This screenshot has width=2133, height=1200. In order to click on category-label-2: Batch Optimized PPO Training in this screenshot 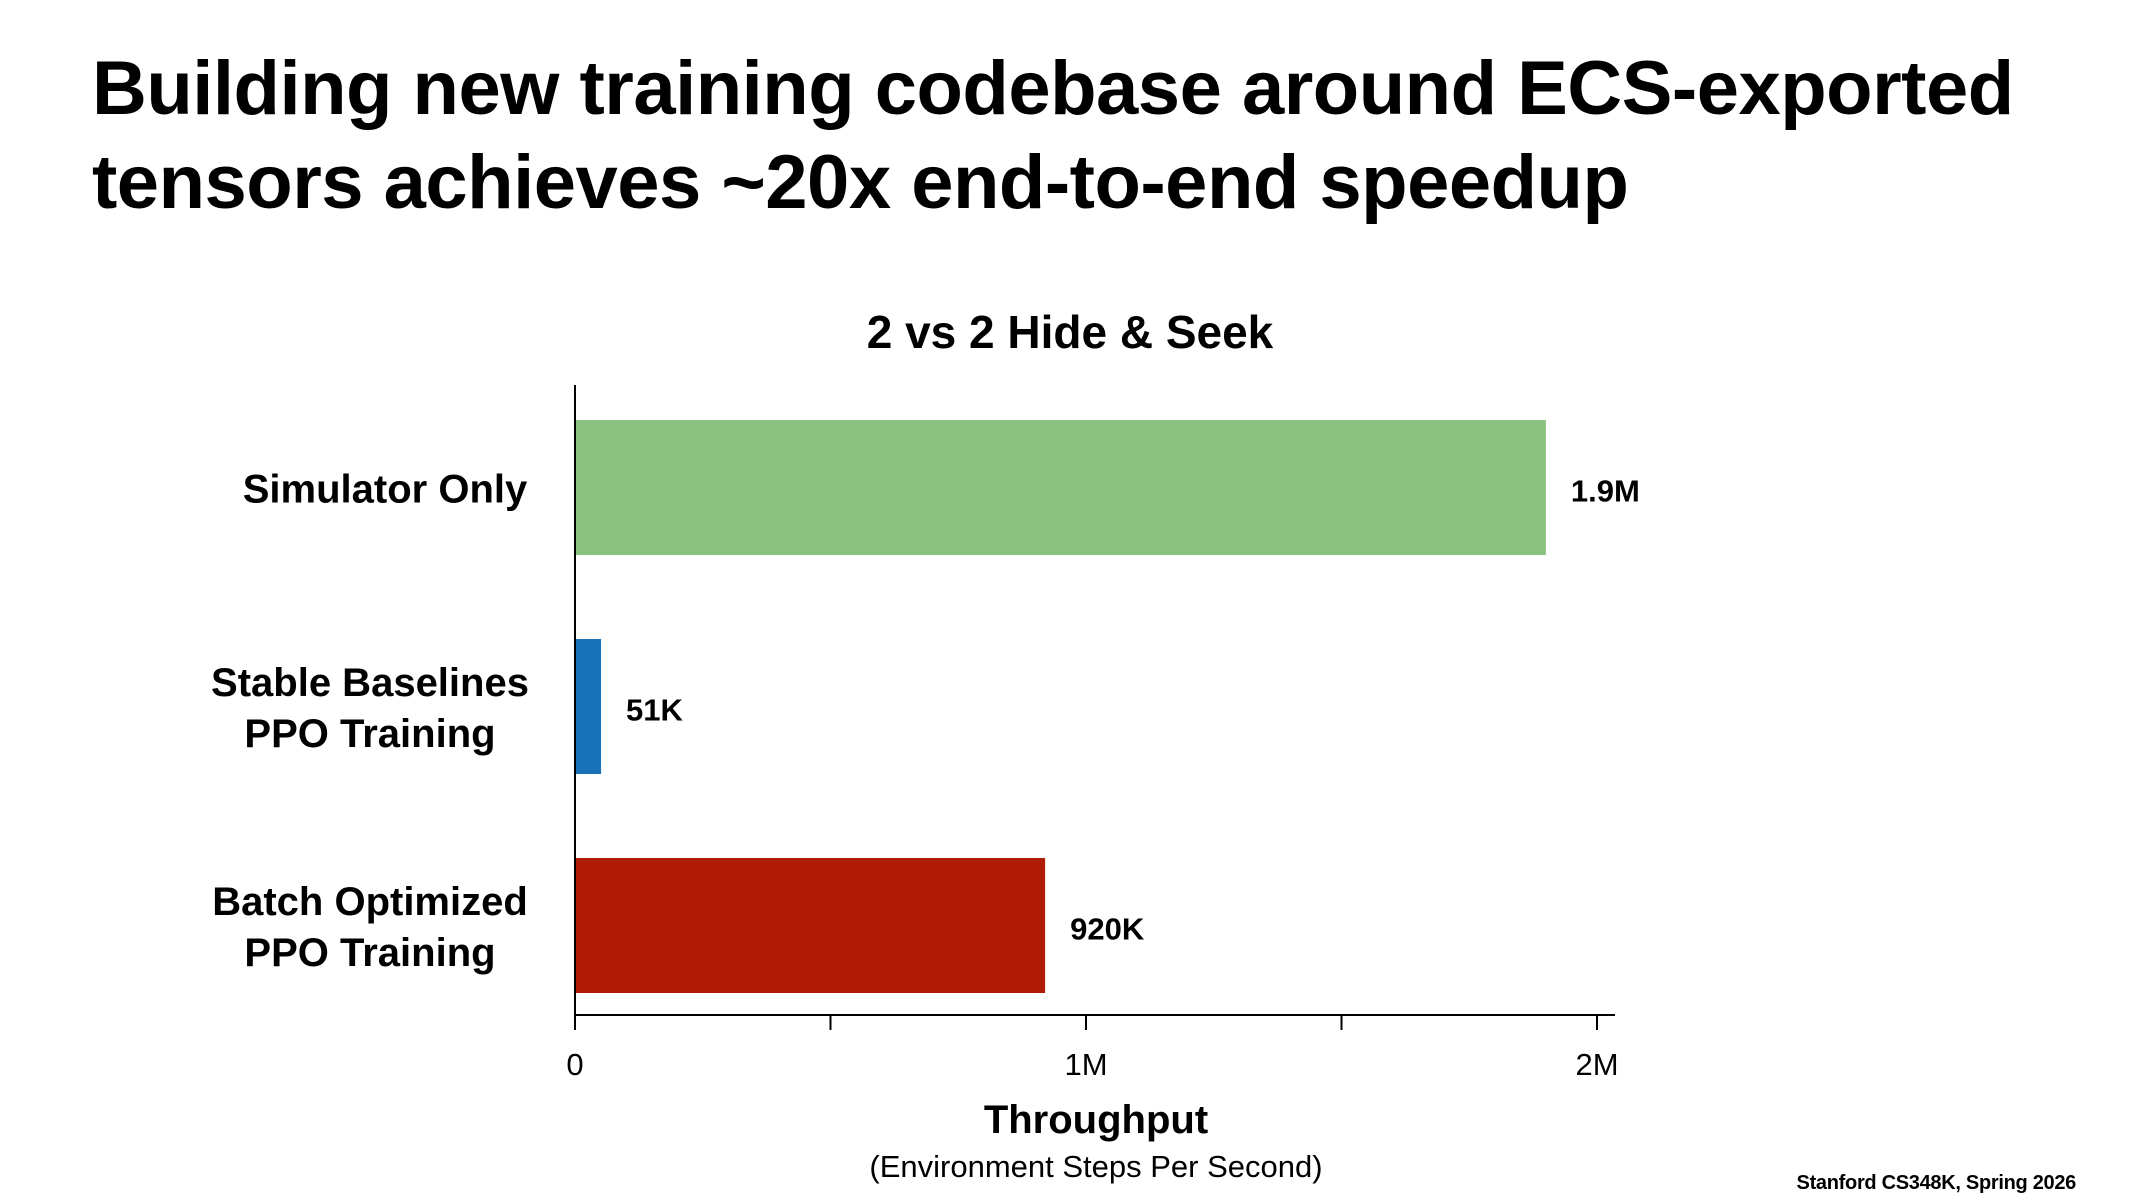, I will do `click(370, 927)`.